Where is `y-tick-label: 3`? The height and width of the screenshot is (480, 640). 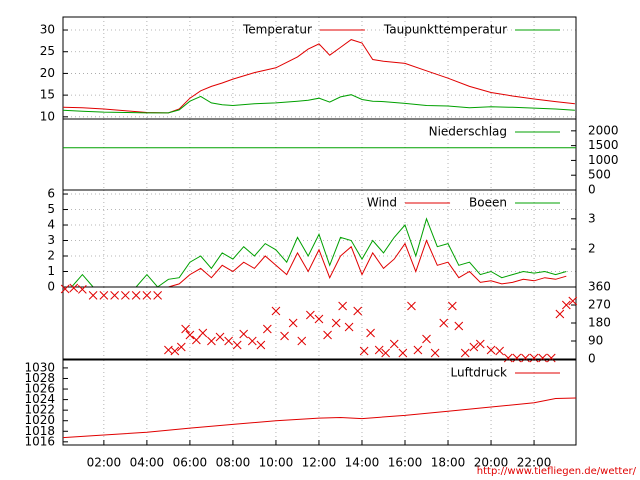 y-tick-label: 3 is located at coordinates (51, 240).